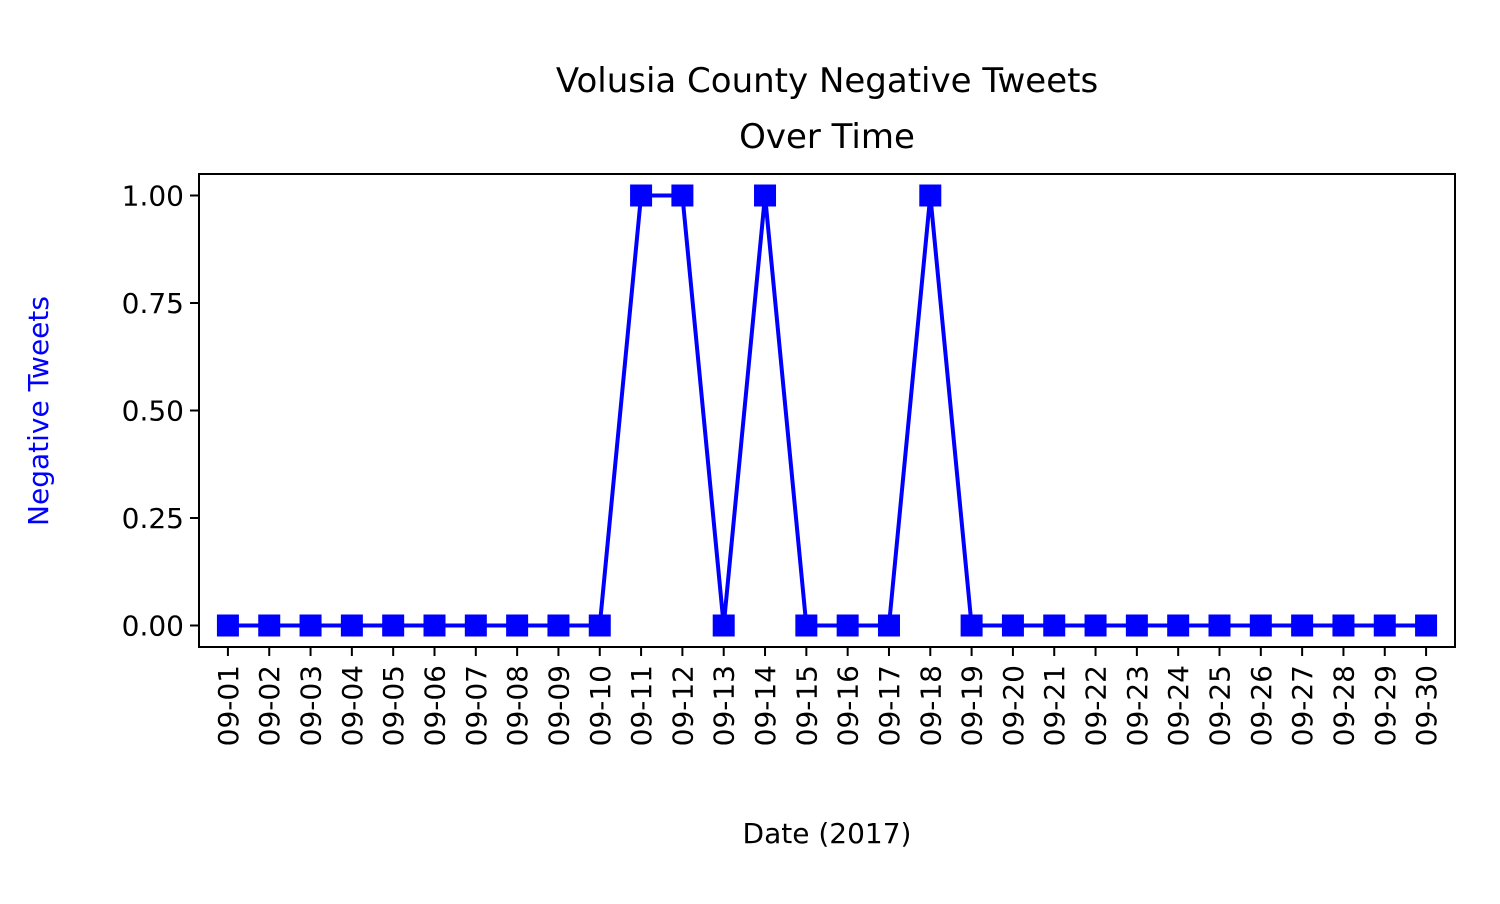  What do you see at coordinates (1385, 705) in the screenshot?
I see `x-tick-label: 09-29` at bounding box center [1385, 705].